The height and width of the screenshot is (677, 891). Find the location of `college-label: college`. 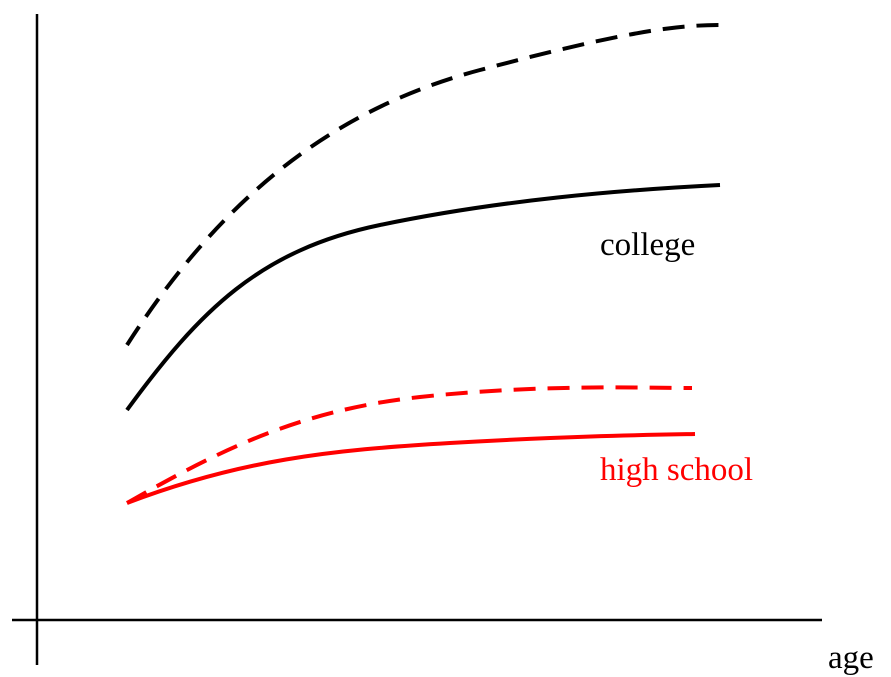

college-label: college is located at coordinates (647, 245).